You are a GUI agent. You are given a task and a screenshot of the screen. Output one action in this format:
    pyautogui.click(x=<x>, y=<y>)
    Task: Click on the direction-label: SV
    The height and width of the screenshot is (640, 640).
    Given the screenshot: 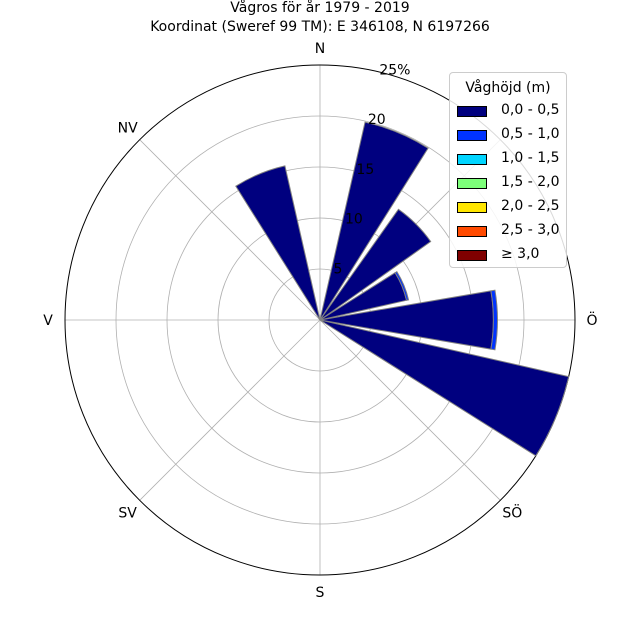 What is the action you would take?
    pyautogui.click(x=127, y=513)
    